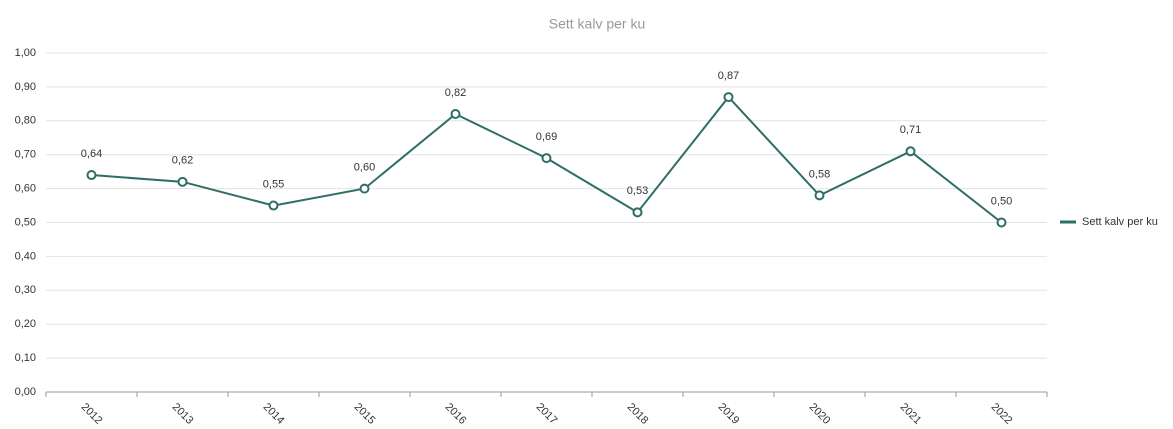  What do you see at coordinates (638, 414) in the screenshot?
I see `x-tick-label: 2018` at bounding box center [638, 414].